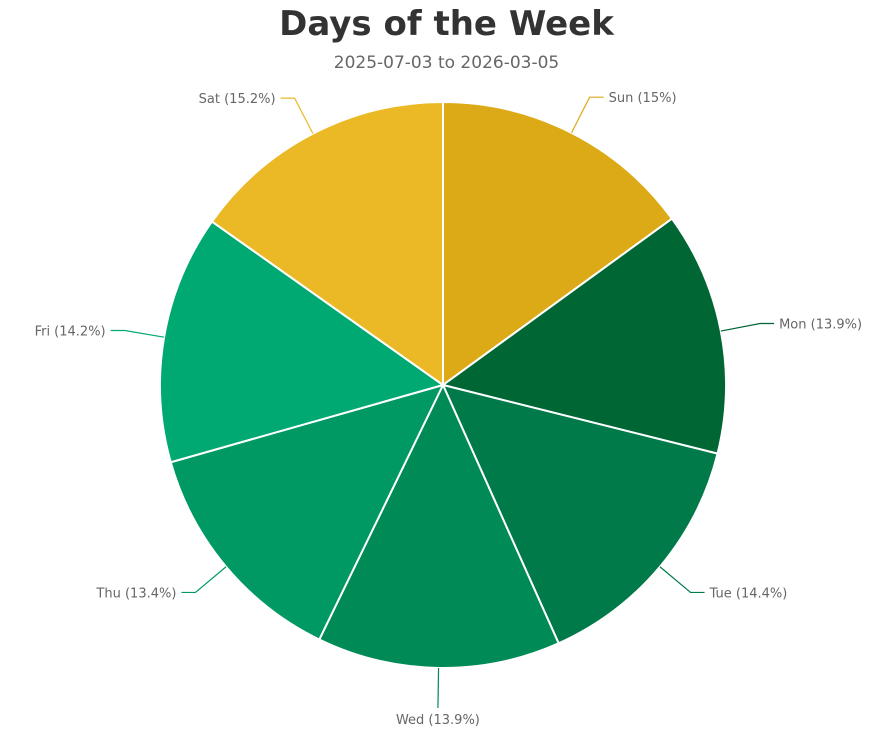  Describe the element at coordinates (237, 99) in the screenshot. I see `pie-label-sat: Sat (15.2%)` at that location.